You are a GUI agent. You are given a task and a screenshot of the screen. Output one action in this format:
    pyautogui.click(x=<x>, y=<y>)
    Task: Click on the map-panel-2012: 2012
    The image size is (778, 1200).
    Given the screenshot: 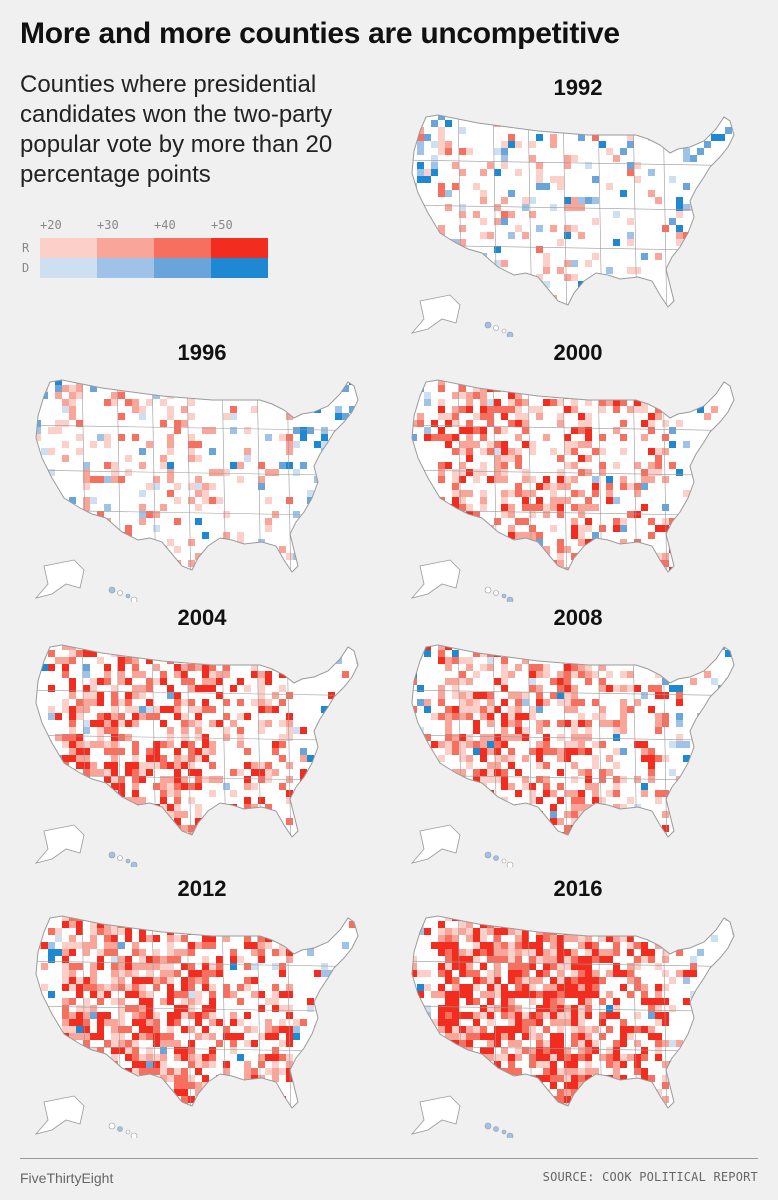 What is the action you would take?
    pyautogui.click(x=202, y=1007)
    